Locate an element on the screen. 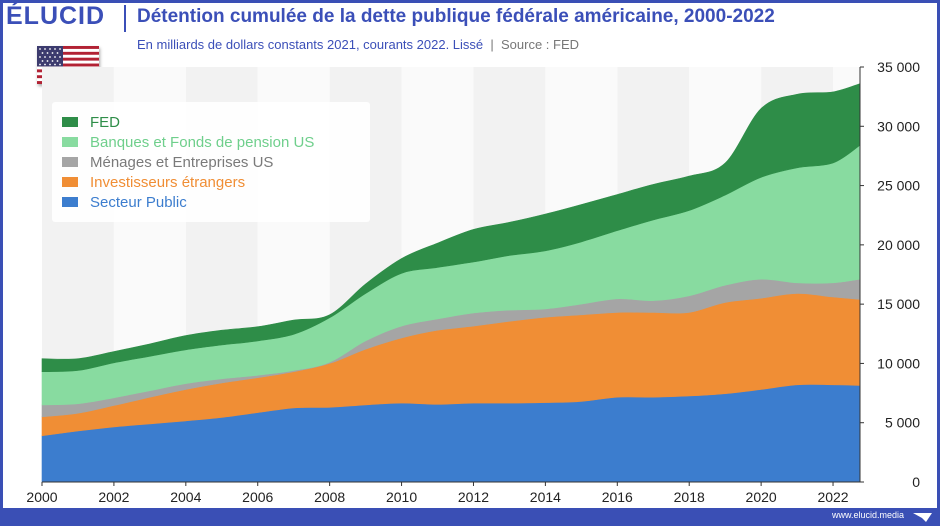  legend-item-menages: Ménages et Entreprises US is located at coordinates (167, 162).